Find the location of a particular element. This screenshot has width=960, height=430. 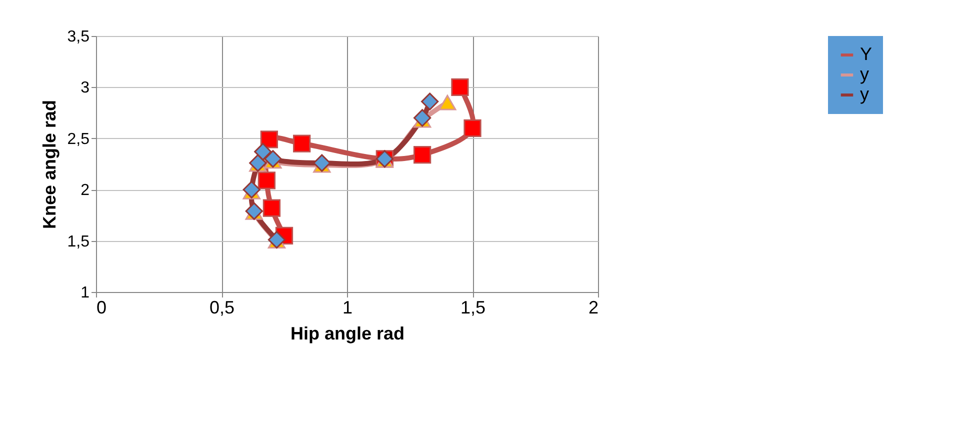

legend-label: Y is located at coordinates (866, 54).